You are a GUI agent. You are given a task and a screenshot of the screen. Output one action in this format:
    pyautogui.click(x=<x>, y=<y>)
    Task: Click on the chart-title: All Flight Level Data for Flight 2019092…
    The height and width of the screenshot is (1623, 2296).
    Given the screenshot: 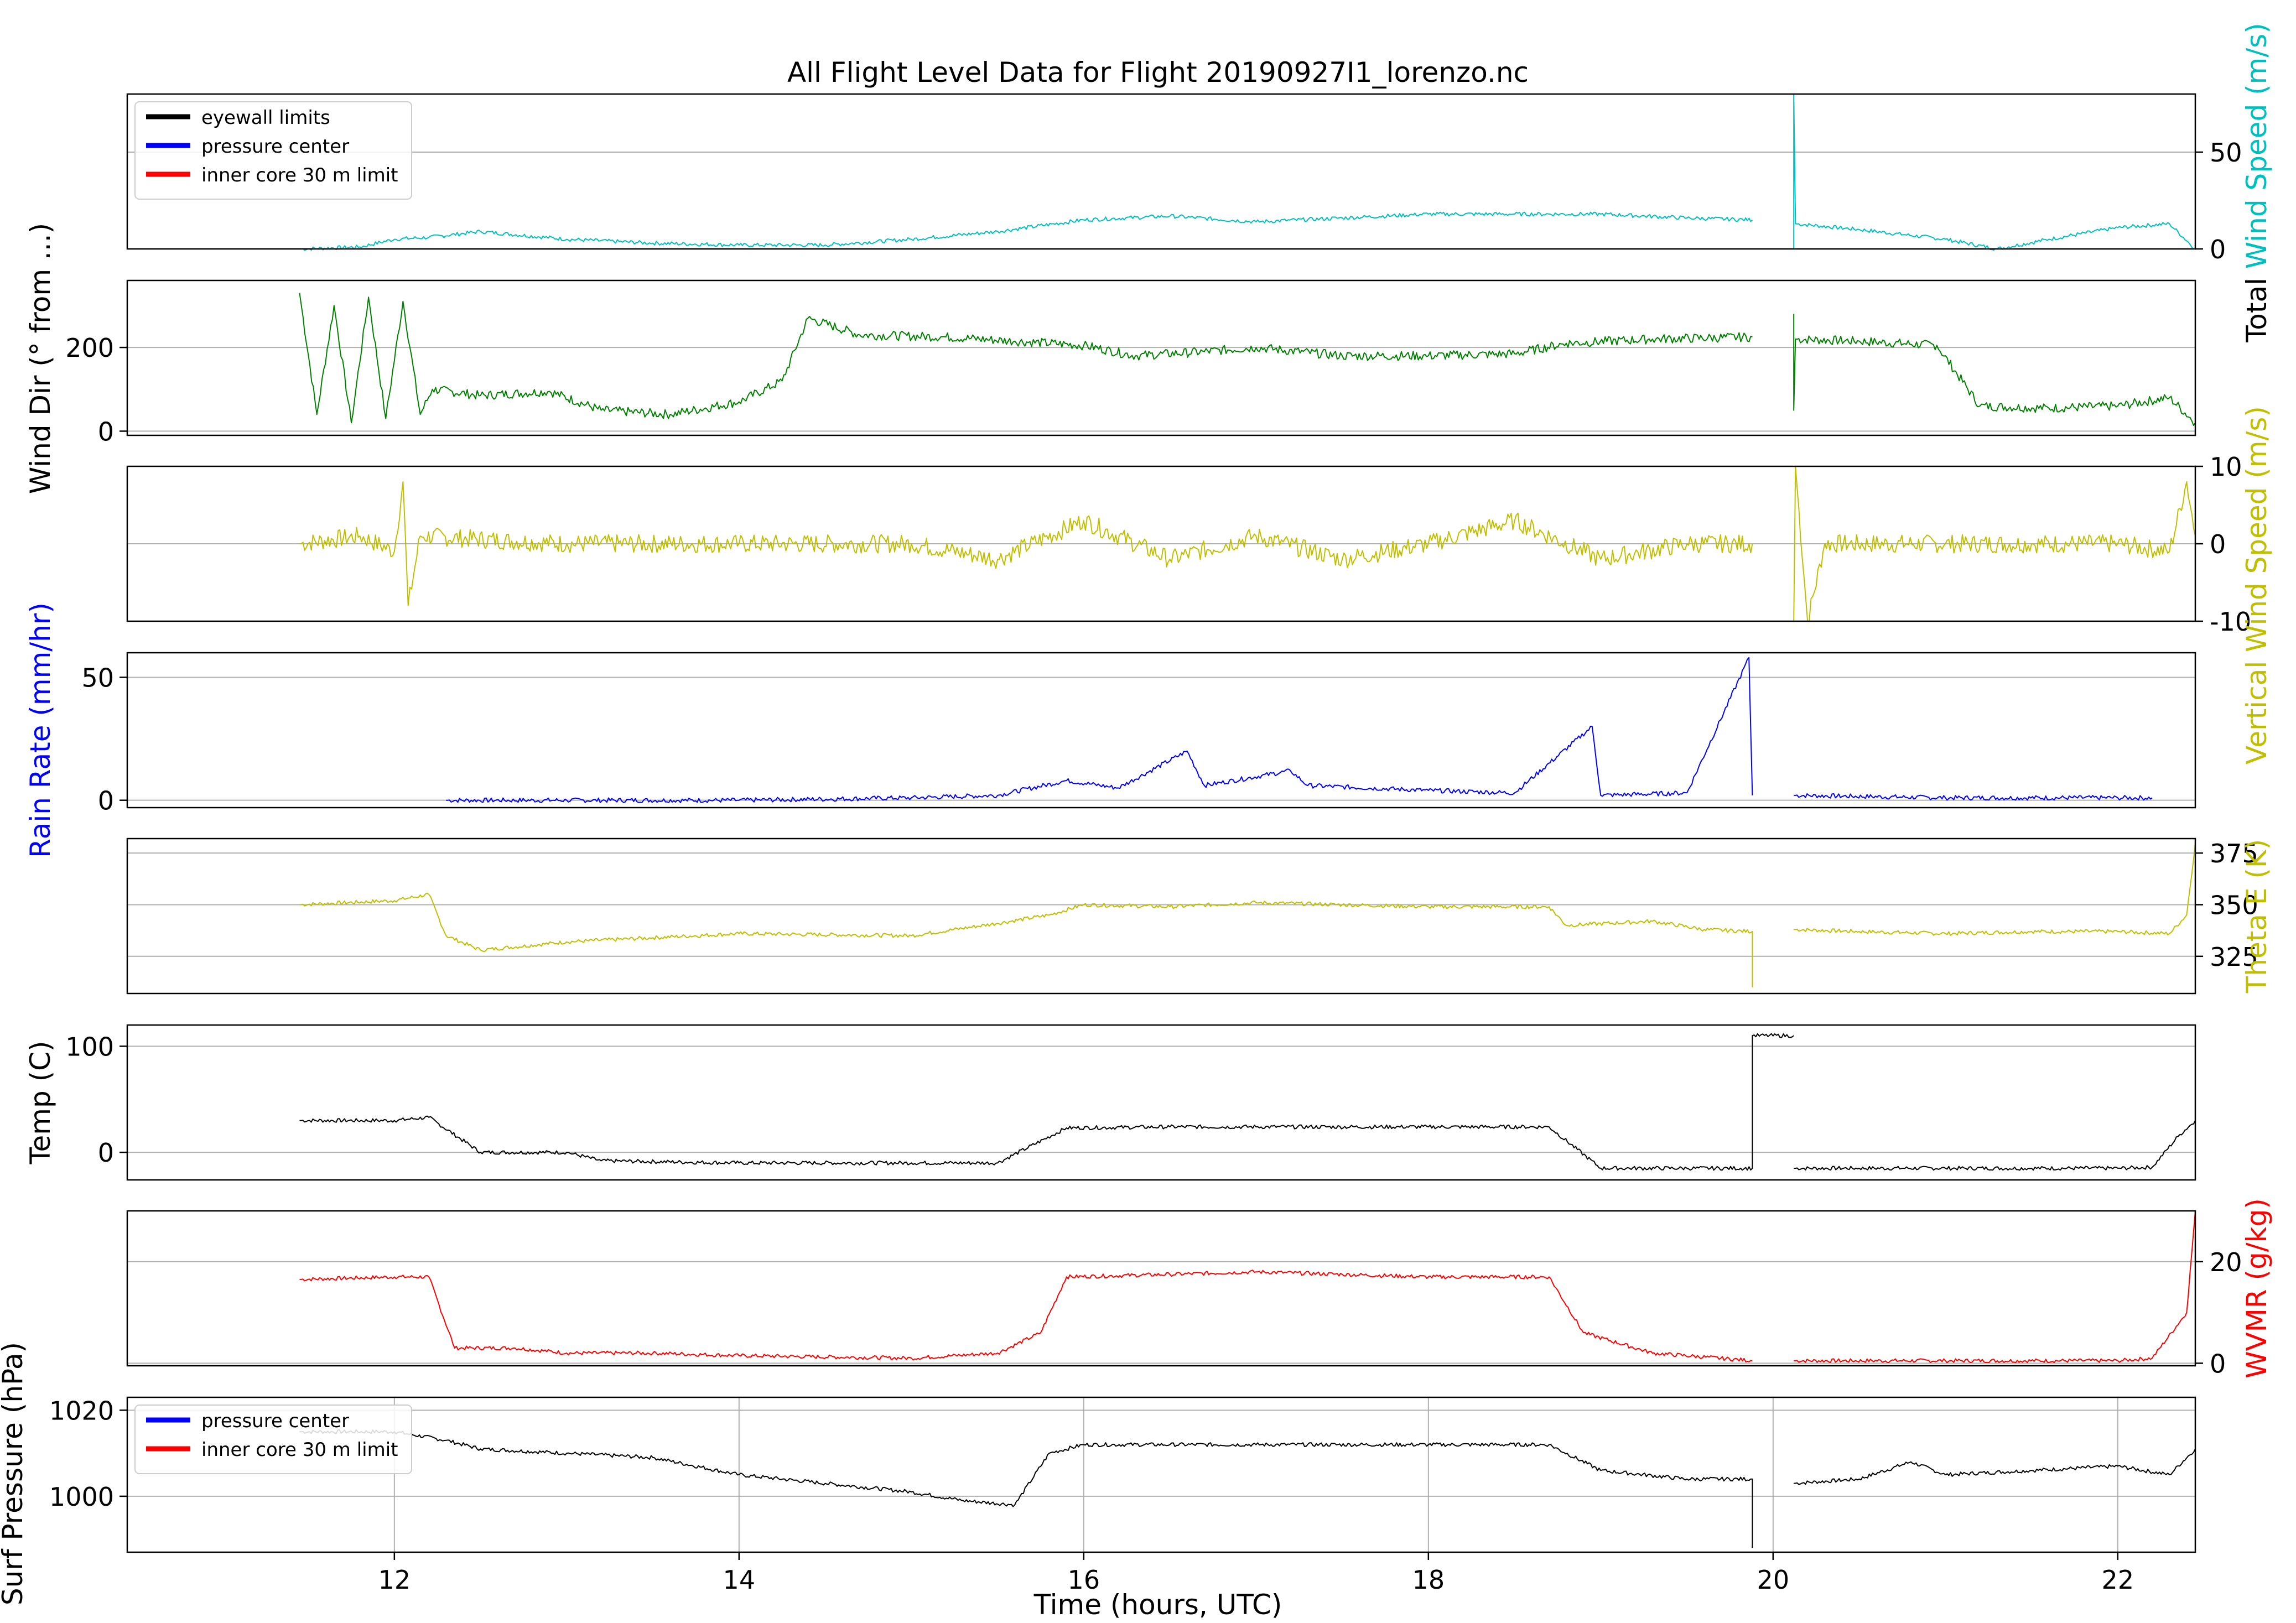 What is the action you would take?
    pyautogui.click(x=1158, y=72)
    